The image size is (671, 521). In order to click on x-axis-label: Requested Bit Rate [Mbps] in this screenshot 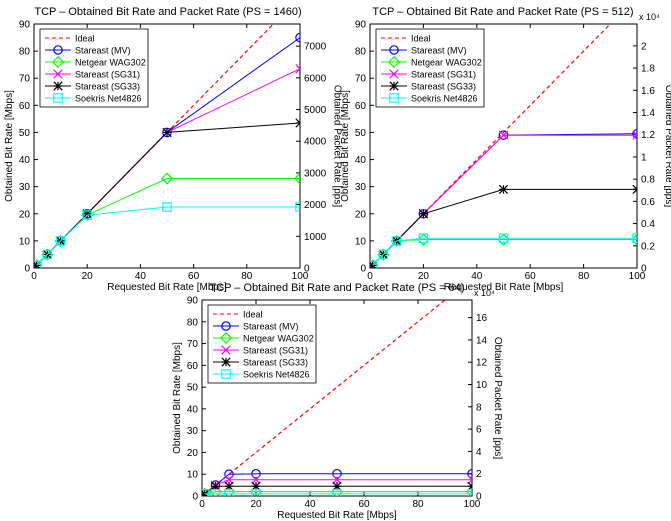, I will do `click(337, 515)`.